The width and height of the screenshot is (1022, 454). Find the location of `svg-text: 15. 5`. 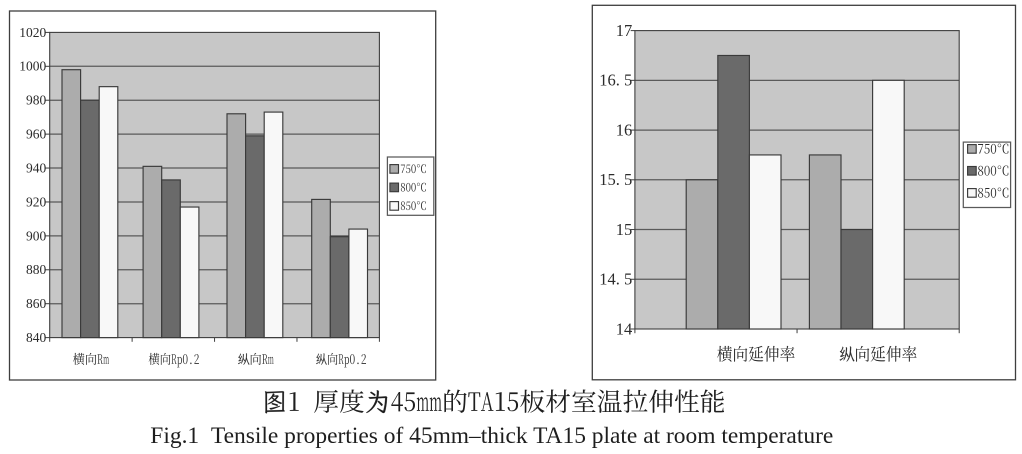

svg-text: 15. 5 is located at coordinates (615, 179).